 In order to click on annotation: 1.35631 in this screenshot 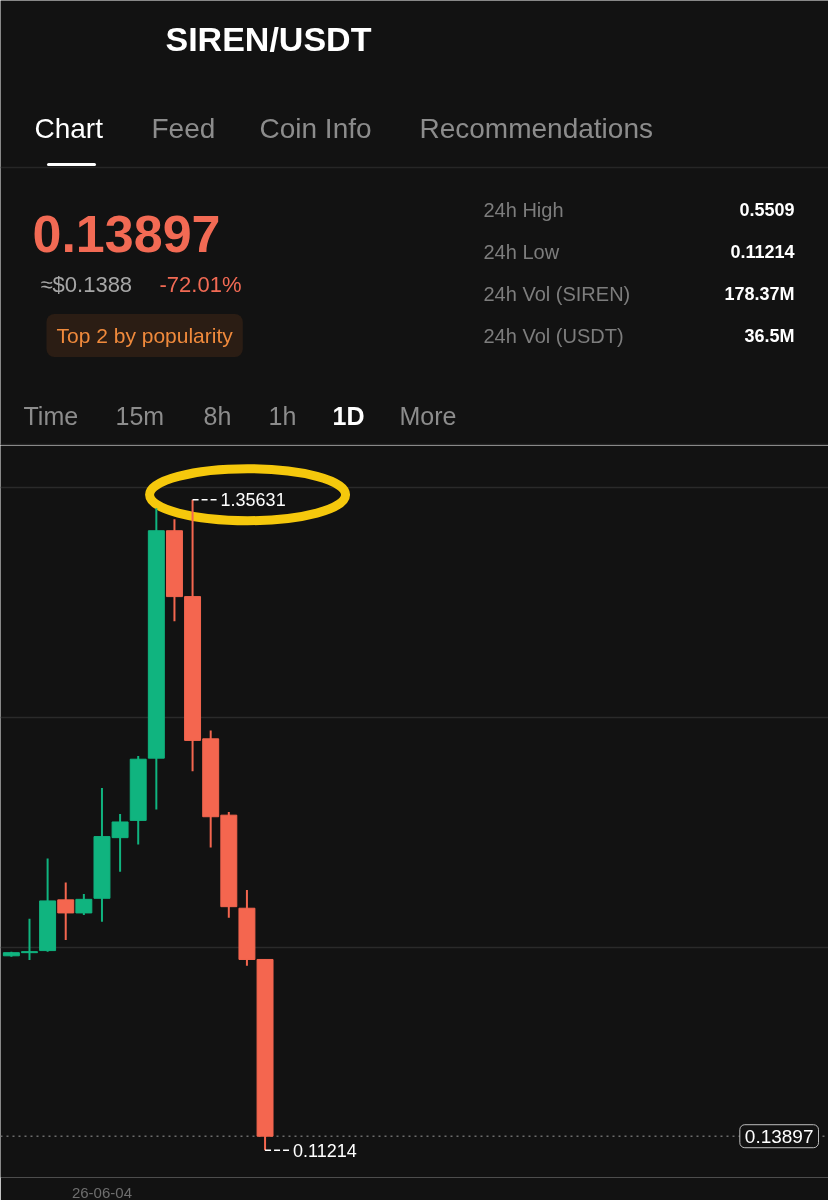, I will do `click(253, 500)`.